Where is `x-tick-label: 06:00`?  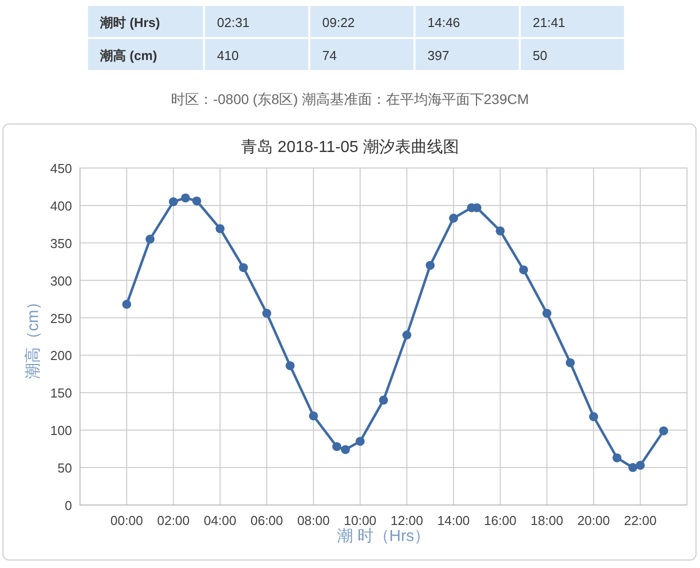 x-tick-label: 06:00 is located at coordinates (267, 520).